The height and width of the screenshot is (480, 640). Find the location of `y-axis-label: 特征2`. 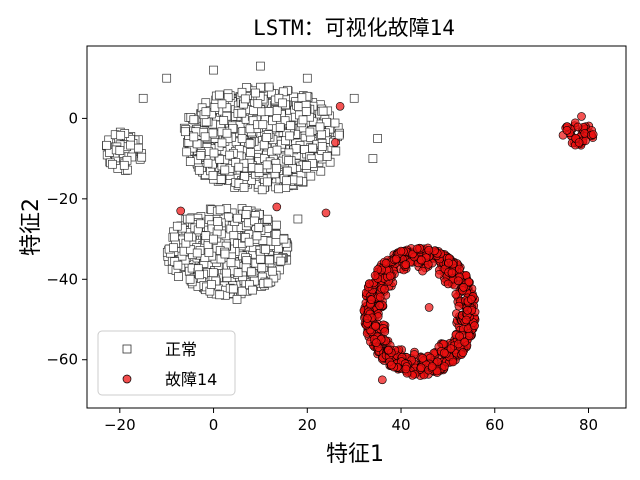

y-axis-label: 特征2 is located at coordinates (31, 227).